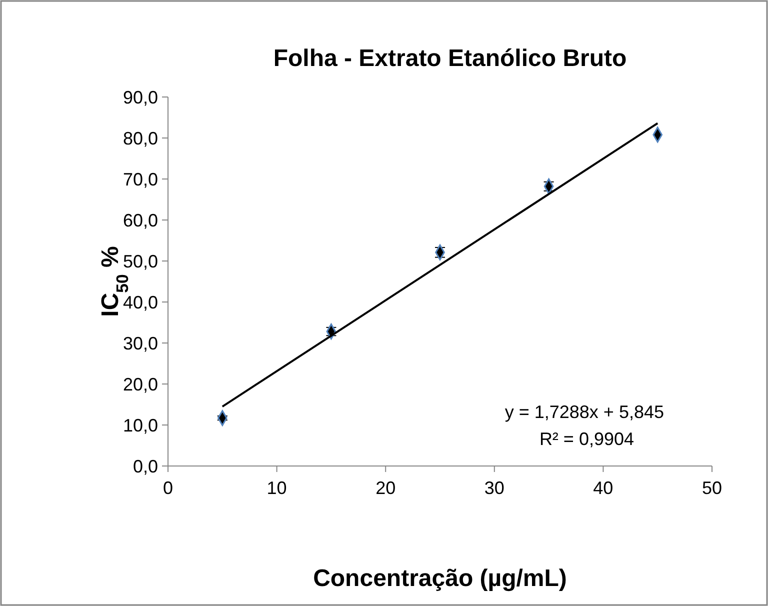  Describe the element at coordinates (140, 343) in the screenshot. I see `y-tick-label: 30,0` at that location.